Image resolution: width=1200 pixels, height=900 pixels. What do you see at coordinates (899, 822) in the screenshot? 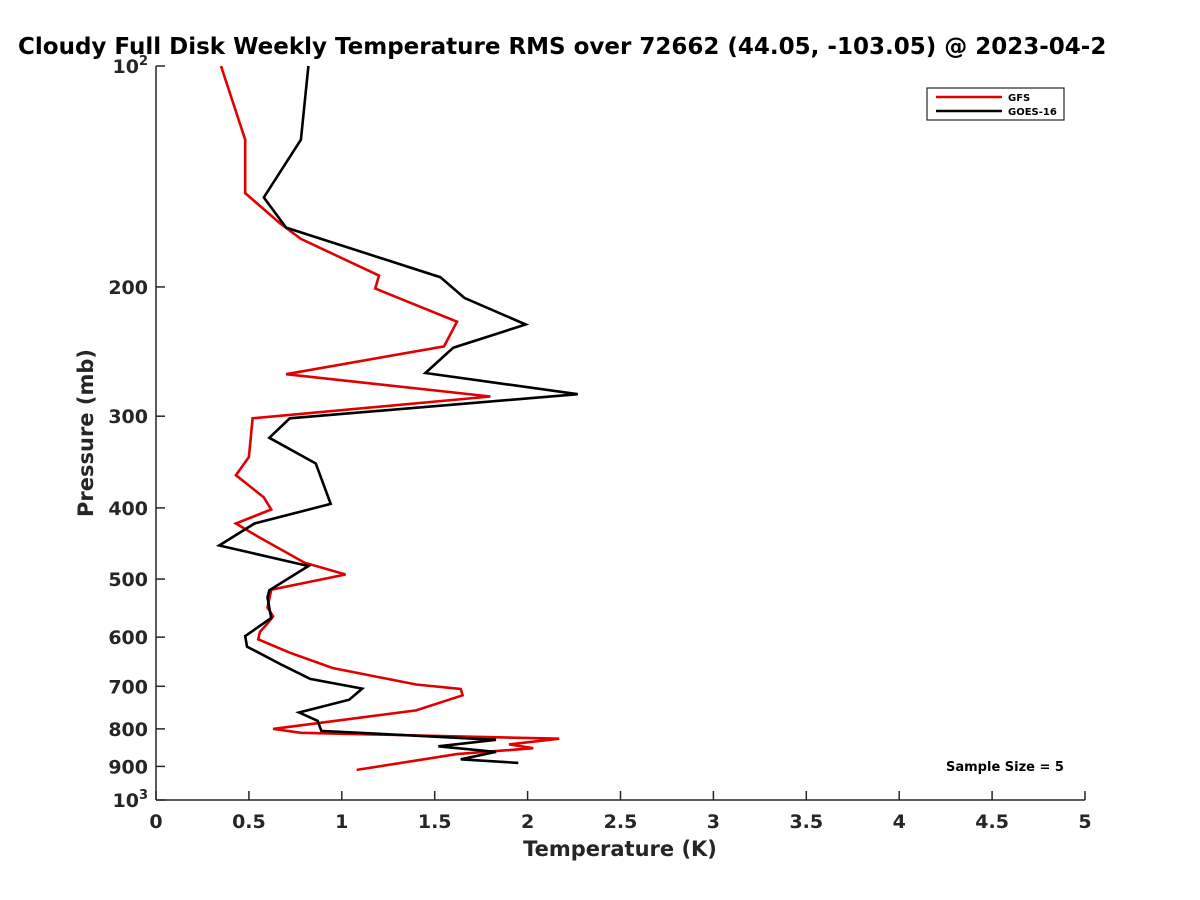
I see `x-tick-label: 4` at bounding box center [899, 822].